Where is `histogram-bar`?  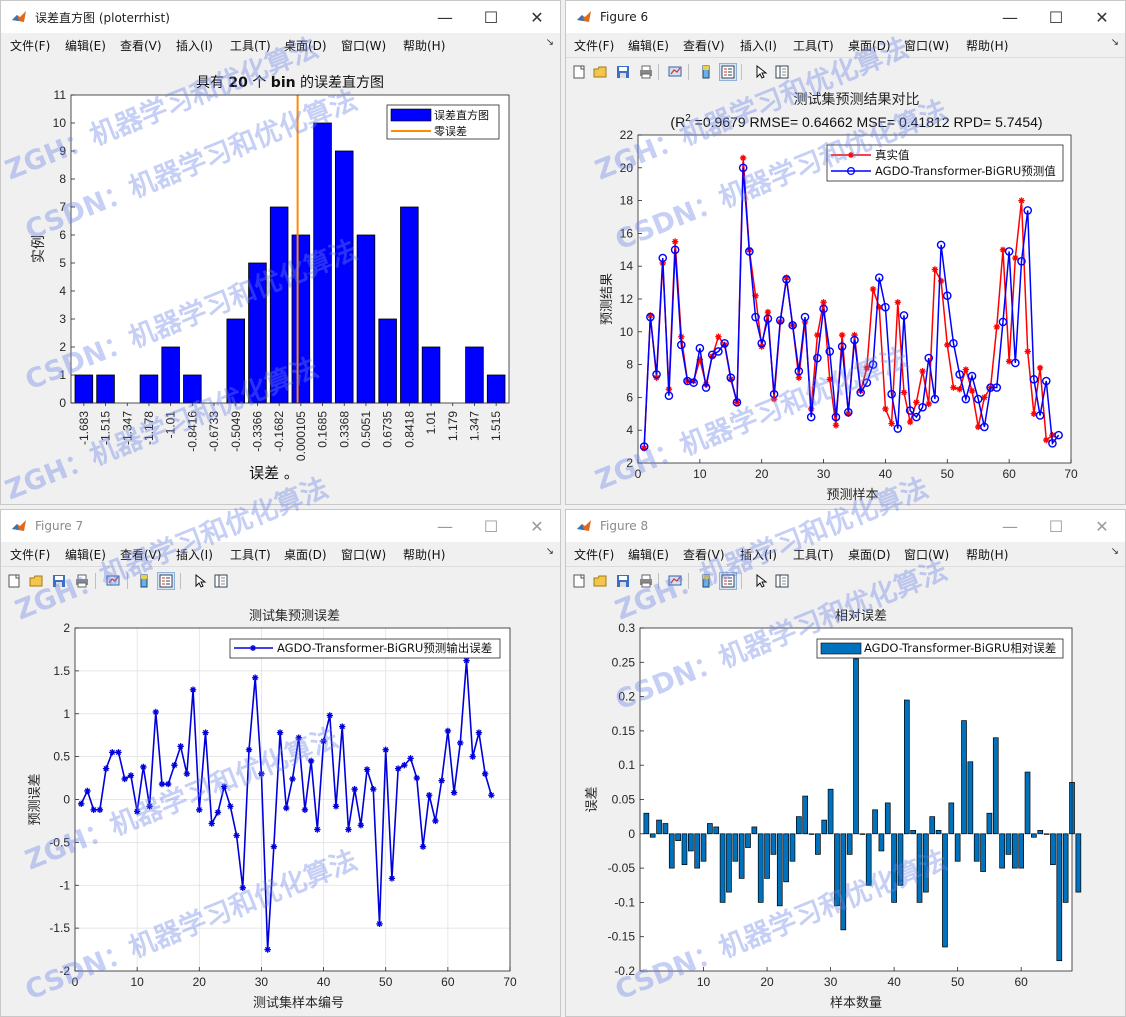
histogram-bar is located at coordinates (344, 277).